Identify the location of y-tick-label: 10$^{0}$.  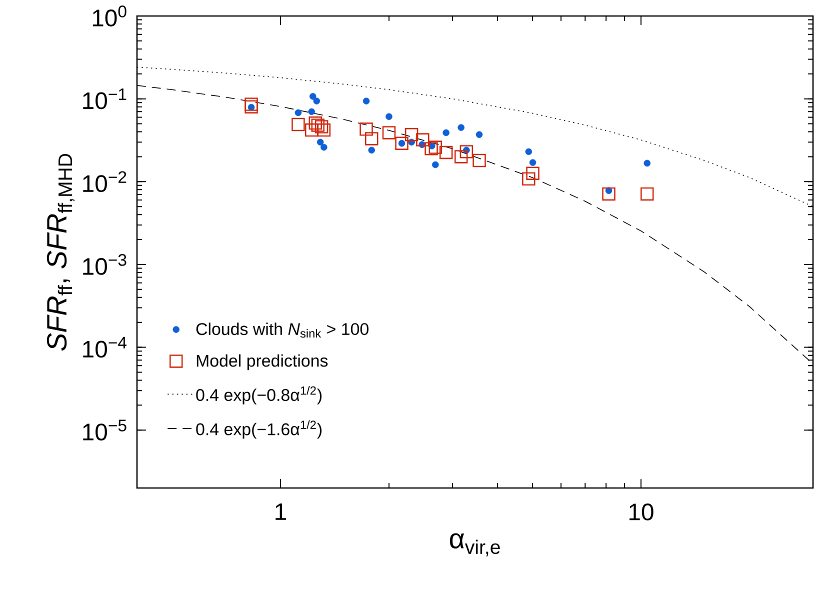
(109, 16).